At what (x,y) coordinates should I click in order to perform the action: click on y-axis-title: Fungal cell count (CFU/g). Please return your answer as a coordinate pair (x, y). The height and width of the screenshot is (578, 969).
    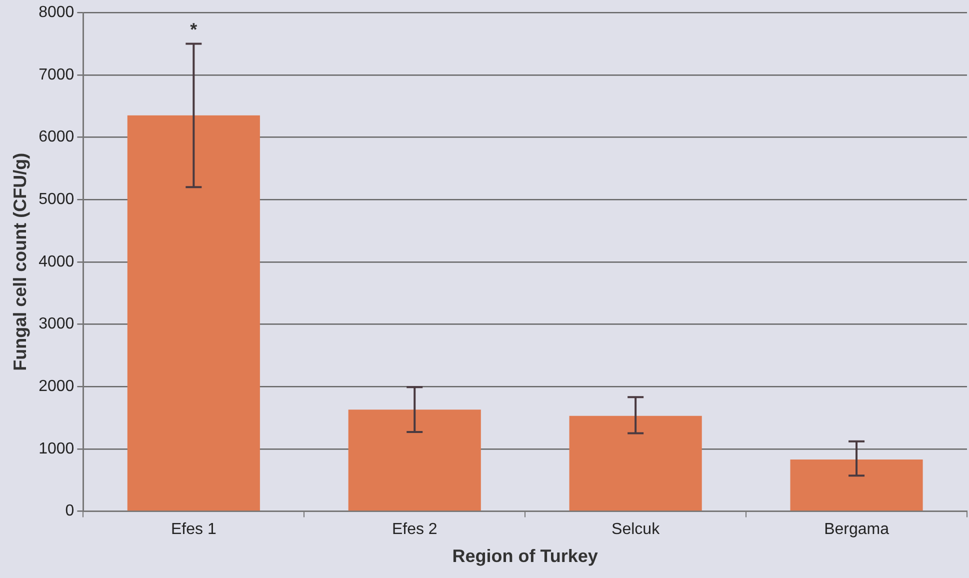
    Looking at the image, I should click on (20, 261).